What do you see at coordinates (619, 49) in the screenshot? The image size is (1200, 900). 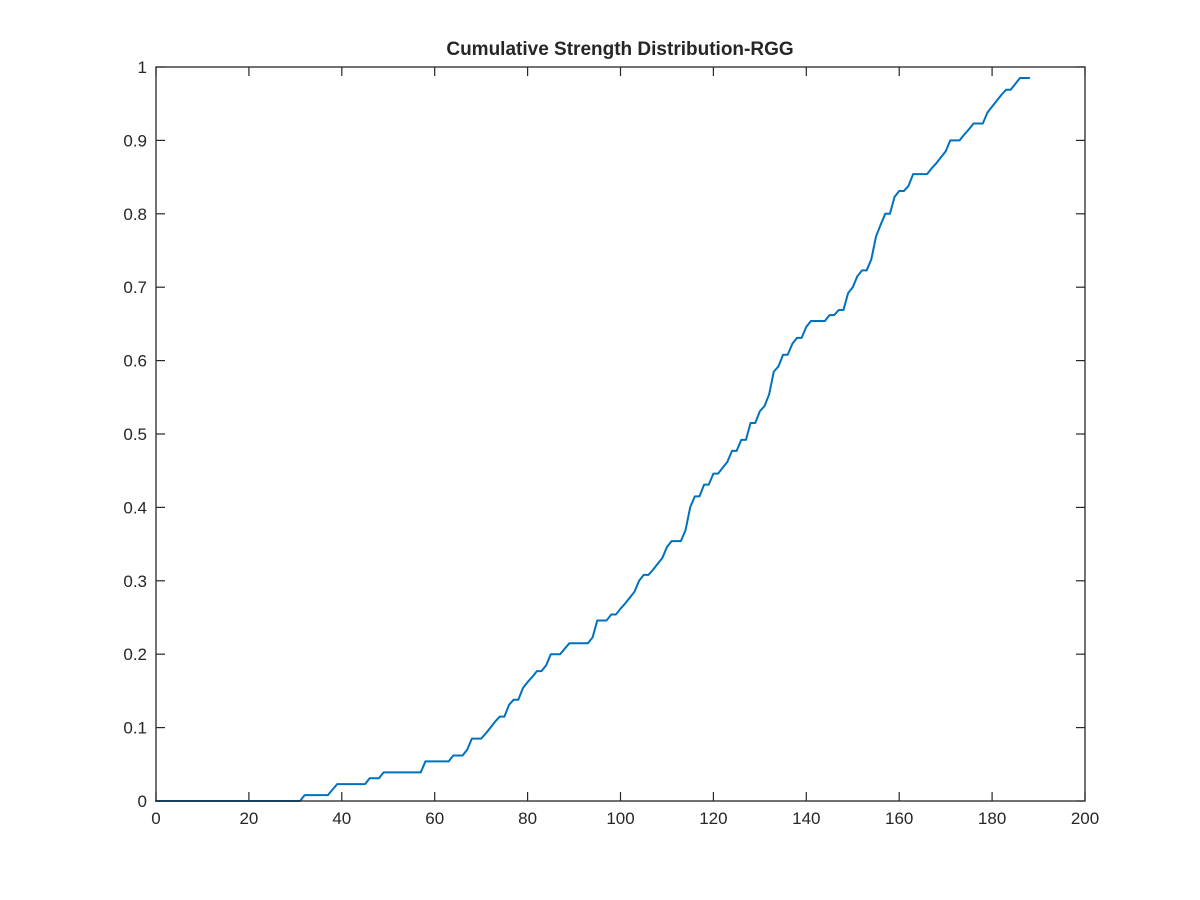 I see `chart-title: Cumulative Strength Distribution-RGG` at bounding box center [619, 49].